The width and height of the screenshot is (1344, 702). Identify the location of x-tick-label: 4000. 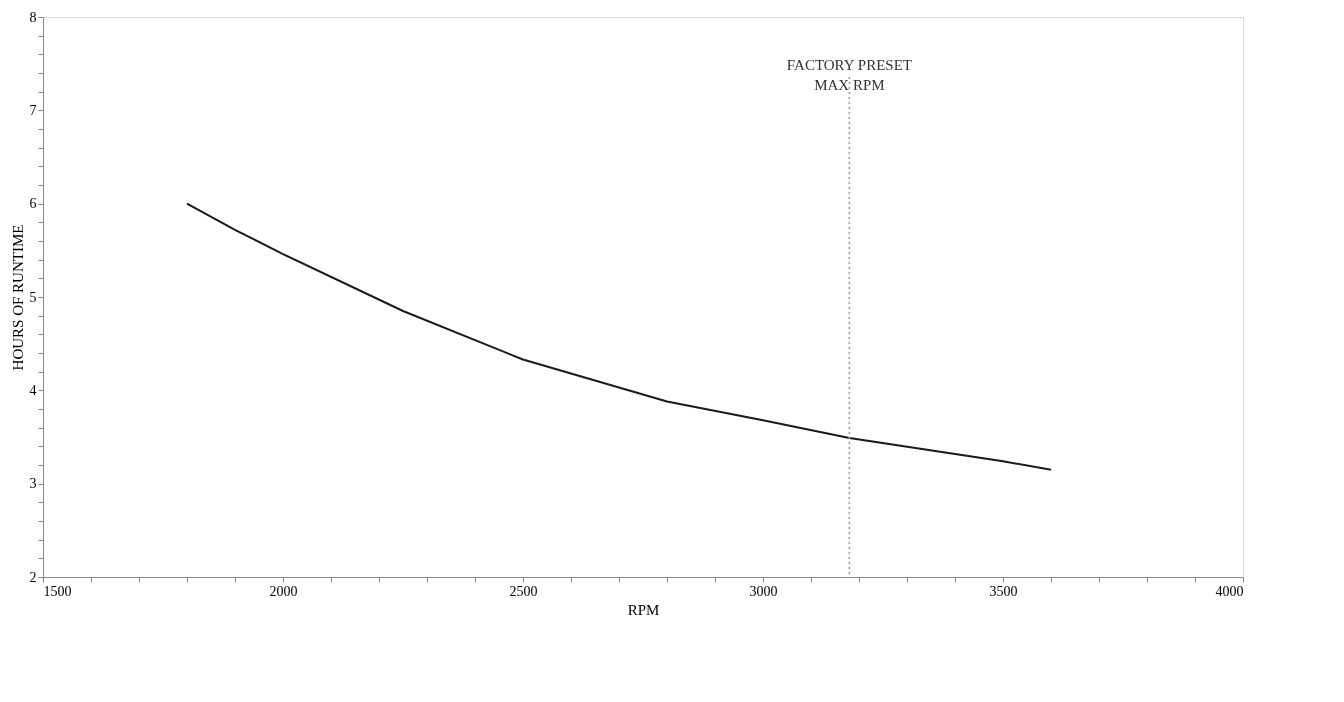
(1229, 591).